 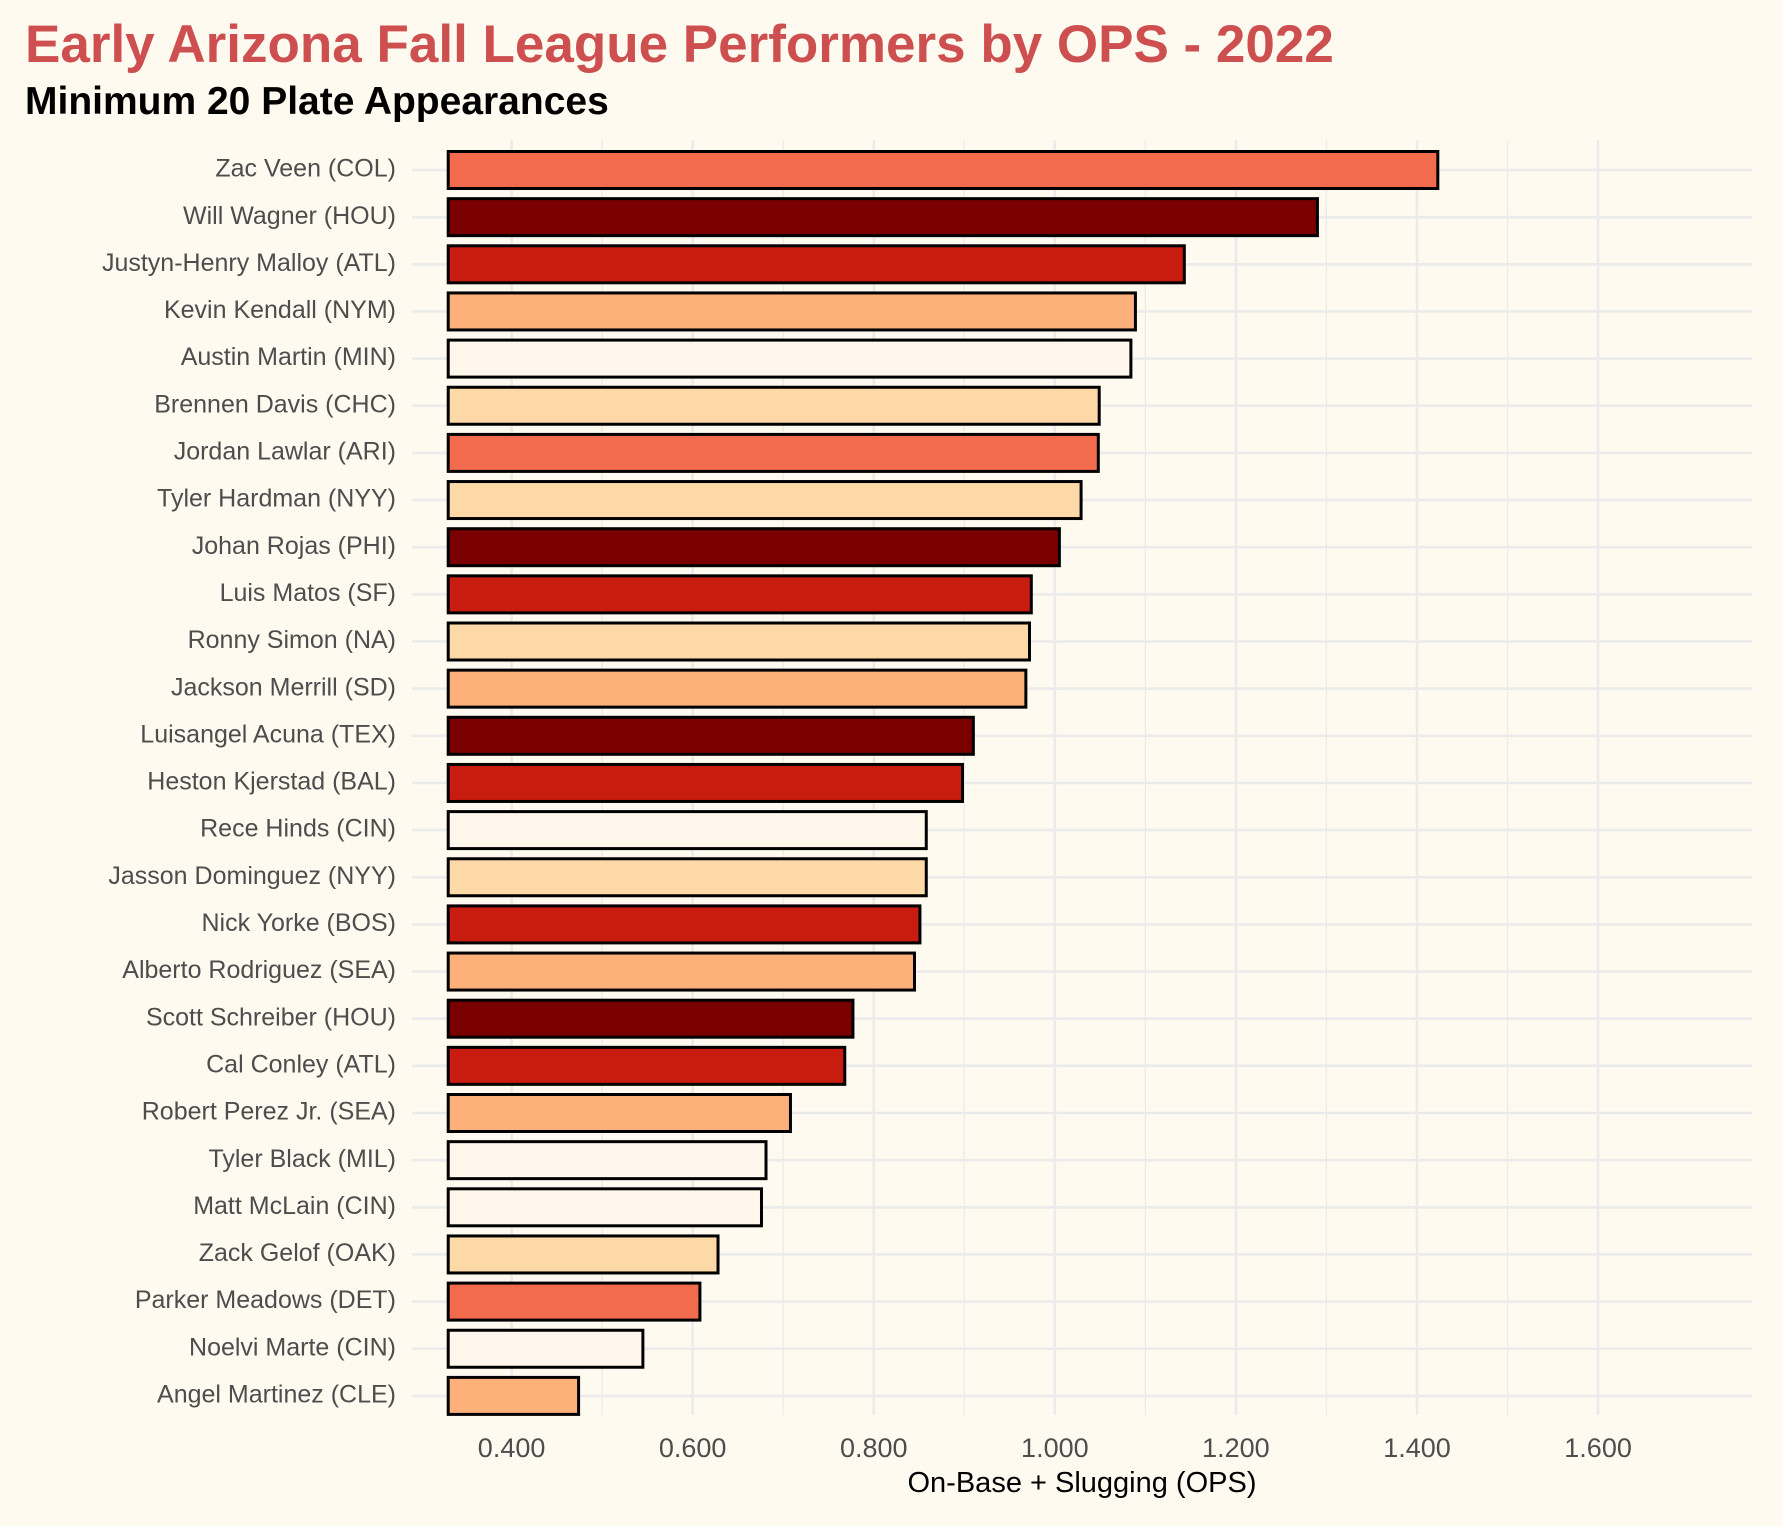 I want to click on category-label: Luis Matos (SF), so click(x=308, y=593).